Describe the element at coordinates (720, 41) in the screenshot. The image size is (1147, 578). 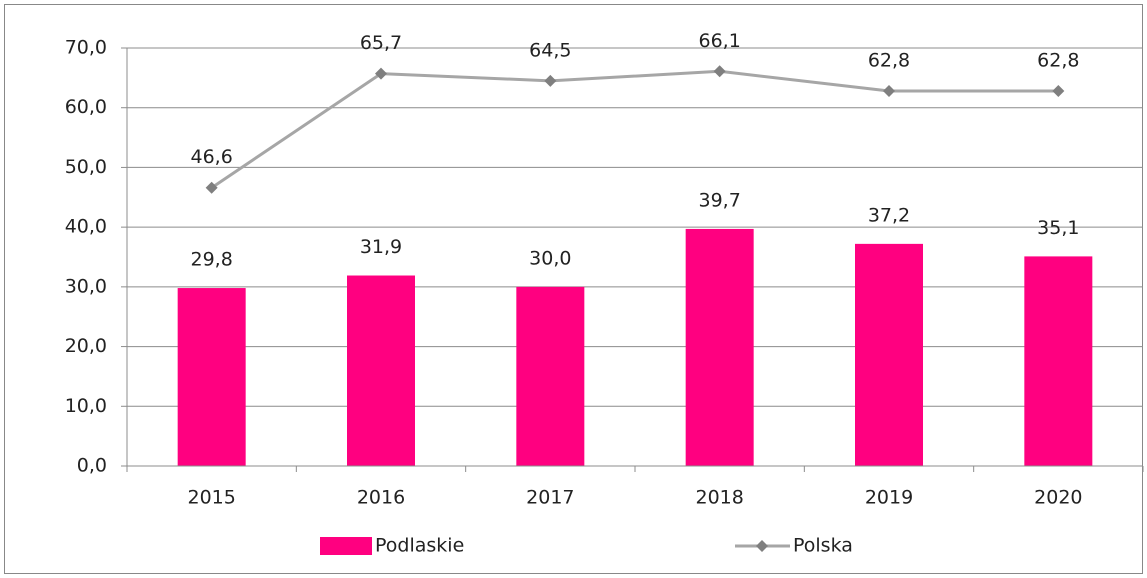
I see `data-label: 66,1` at that location.